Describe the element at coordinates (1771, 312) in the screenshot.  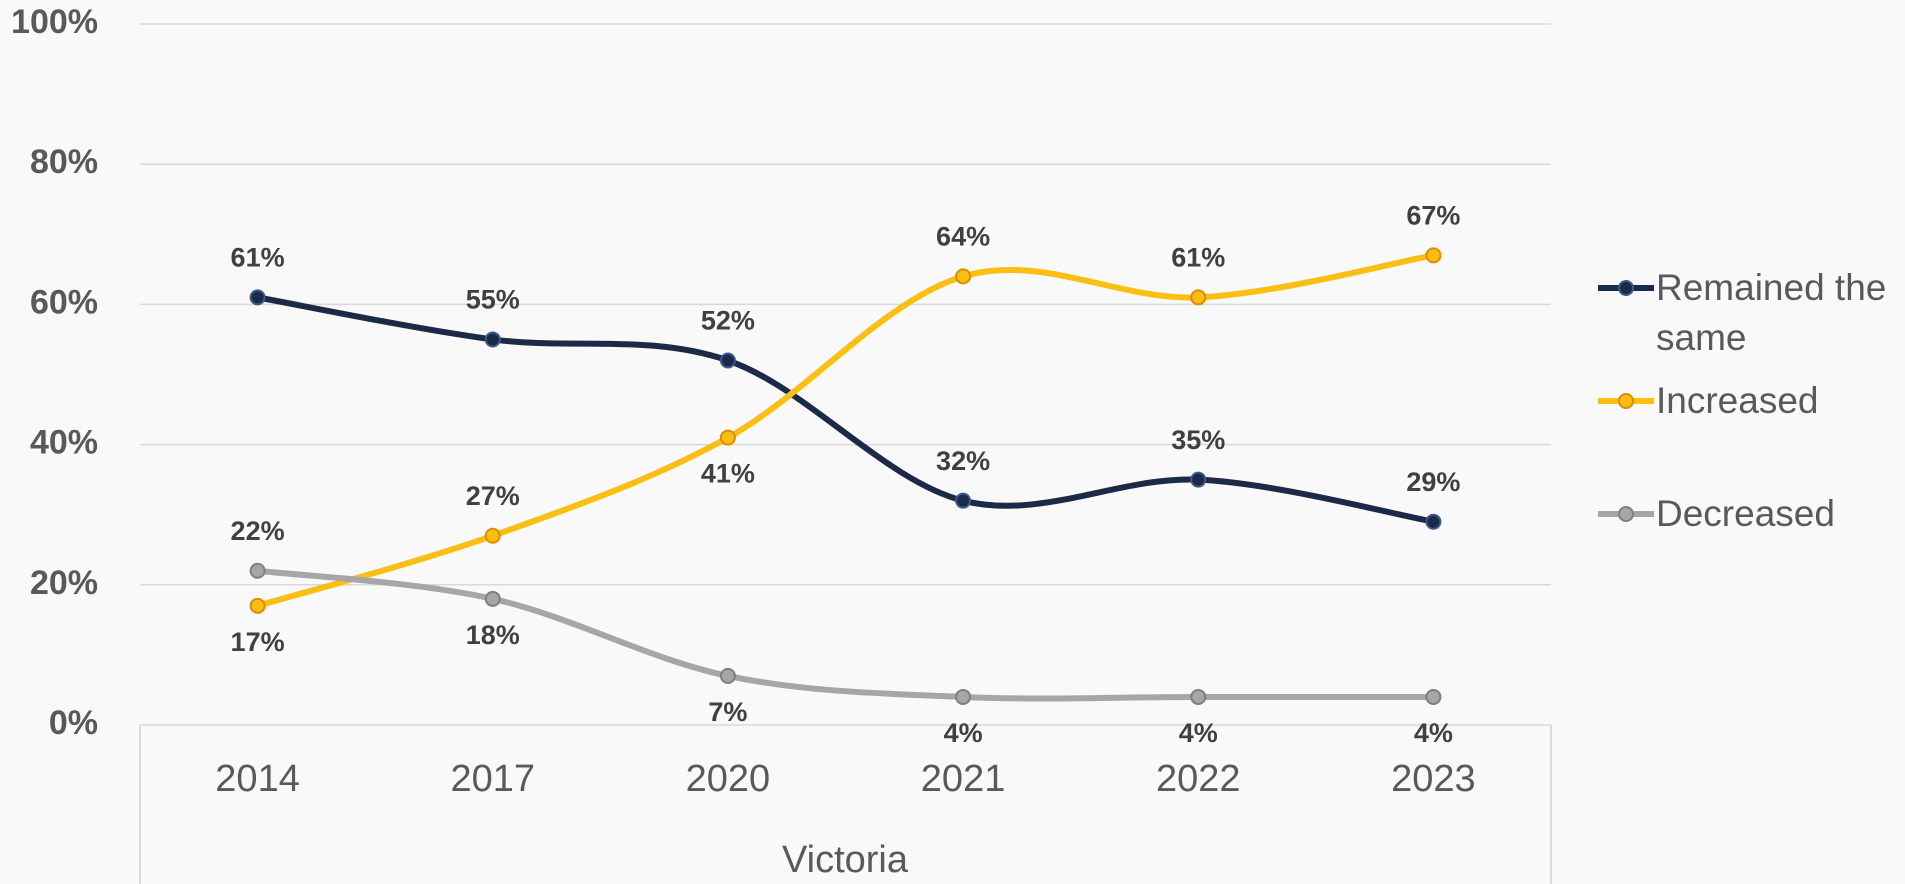
I see `legend-label: Remained the same` at that location.